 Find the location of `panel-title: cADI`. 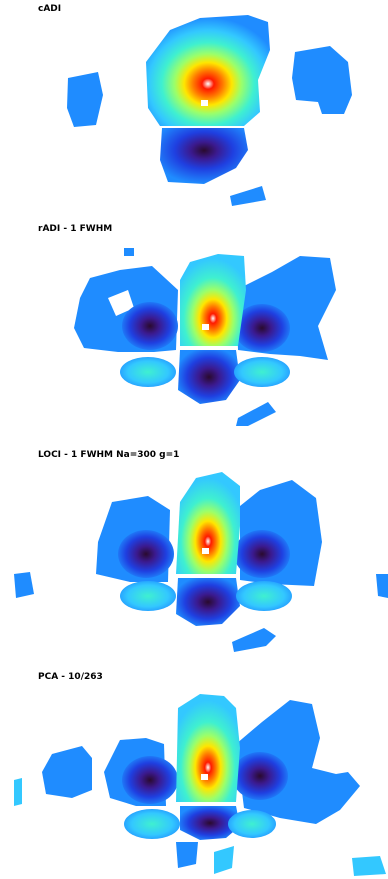

panel-title: cADI is located at coordinates (50, 9).